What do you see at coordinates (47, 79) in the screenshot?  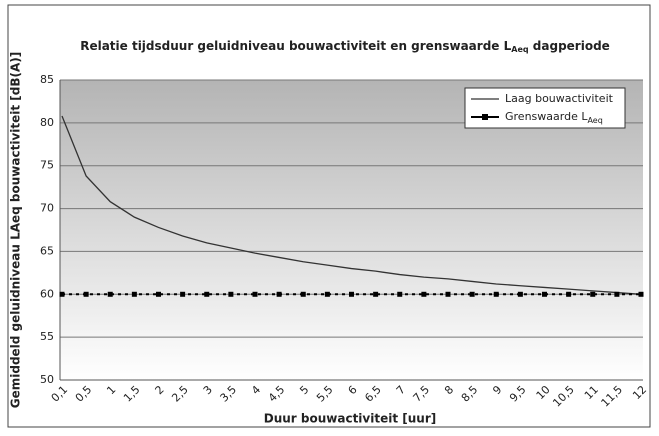 I see `y-tick-label: 85` at bounding box center [47, 79].